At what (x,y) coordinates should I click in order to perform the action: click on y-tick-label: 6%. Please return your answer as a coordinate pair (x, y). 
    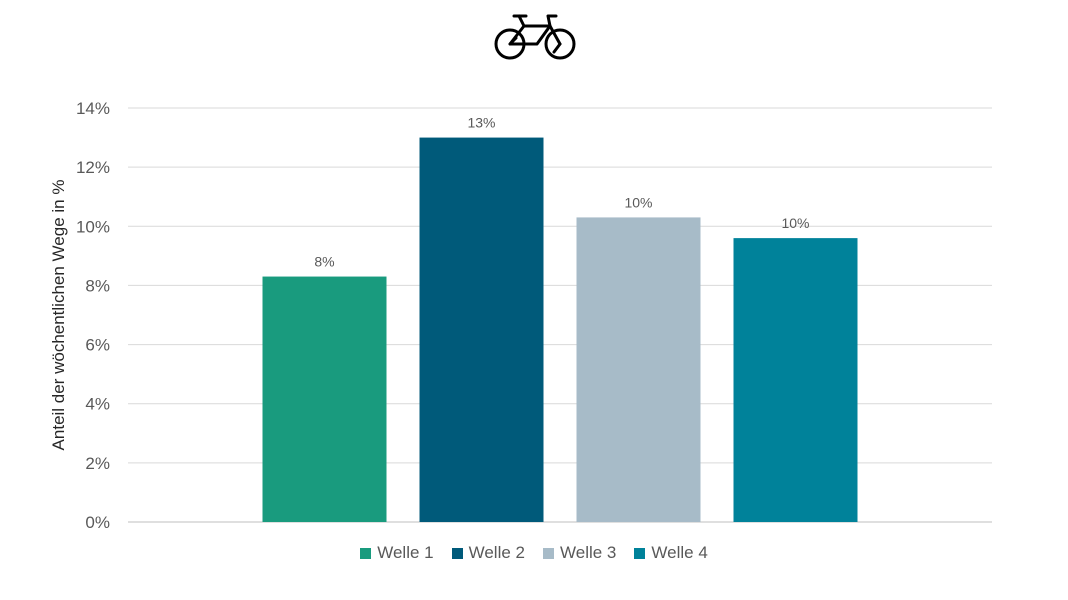
    Looking at the image, I should click on (97, 345).